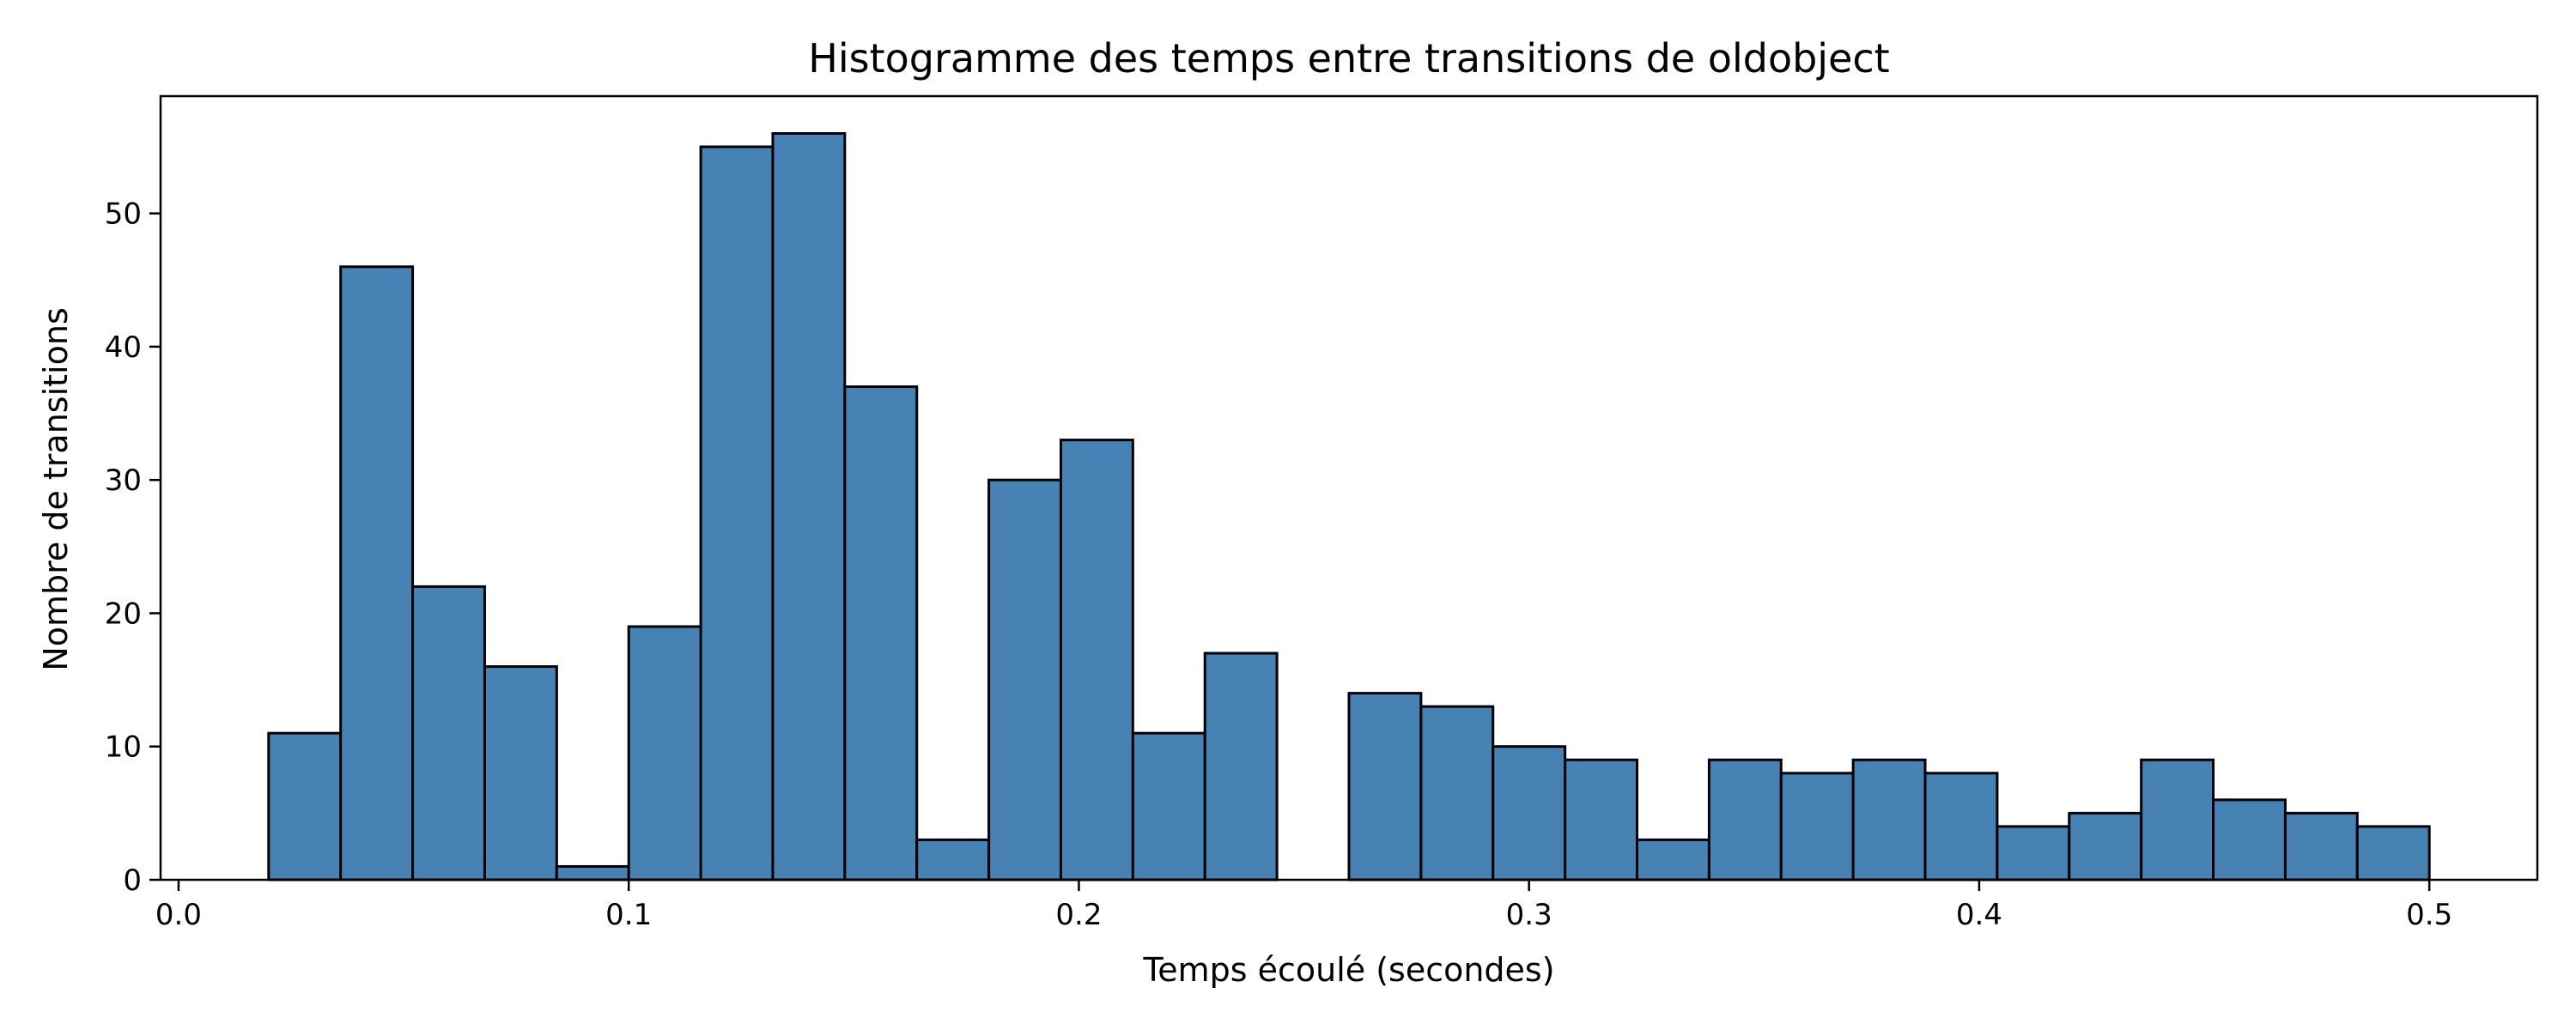  I want to click on x-axis-ticks: 0.0 0.1 0.2 0.3 0.4 0.5, so click(1303, 906).